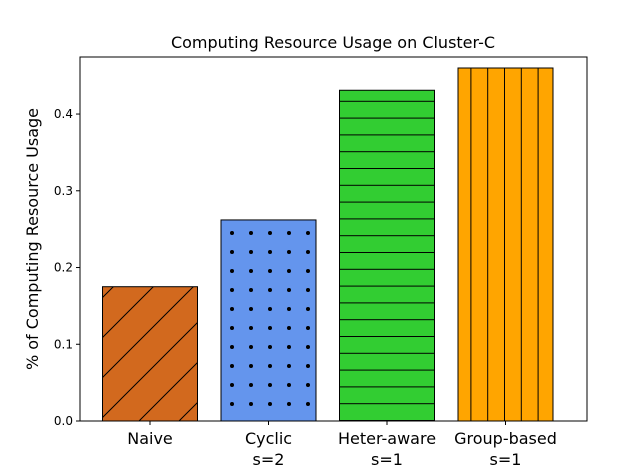  Describe the element at coordinates (387, 438) in the screenshot. I see `x-tick-label: Heter-aware` at that location.